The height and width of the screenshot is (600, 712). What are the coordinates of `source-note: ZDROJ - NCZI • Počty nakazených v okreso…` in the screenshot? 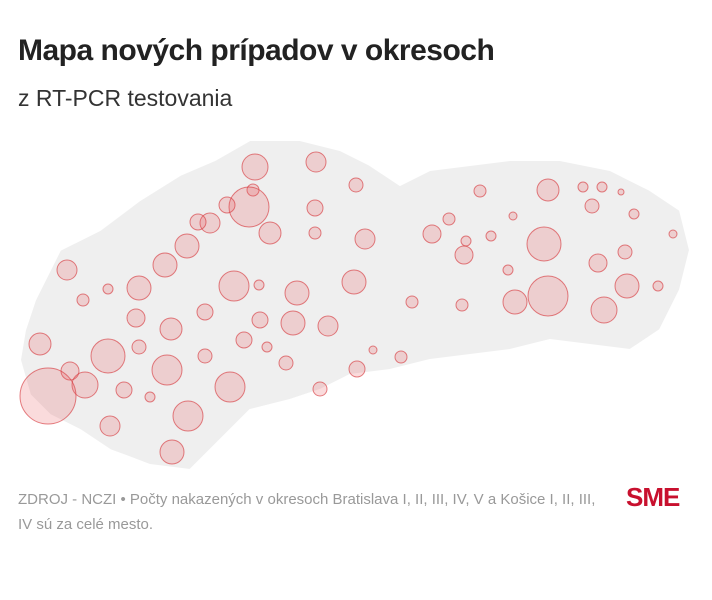 It's located at (307, 512).